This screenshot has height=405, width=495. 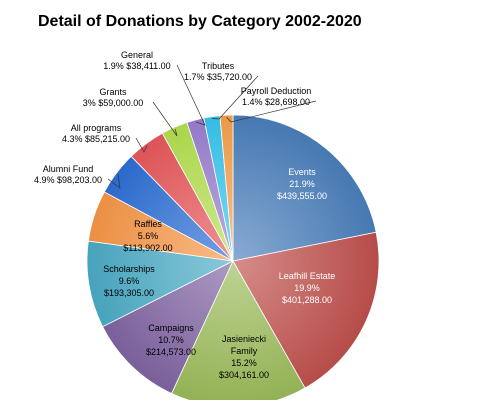 What do you see at coordinates (235, 97) in the screenshot?
I see `leader-line-tributes` at bounding box center [235, 97].